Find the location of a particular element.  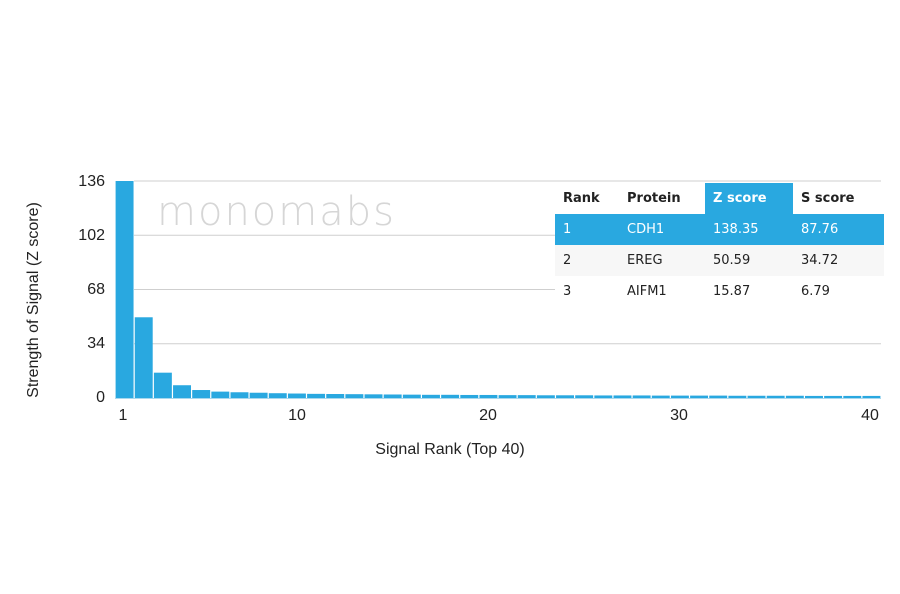

cell-rank: 3 is located at coordinates (587, 291).